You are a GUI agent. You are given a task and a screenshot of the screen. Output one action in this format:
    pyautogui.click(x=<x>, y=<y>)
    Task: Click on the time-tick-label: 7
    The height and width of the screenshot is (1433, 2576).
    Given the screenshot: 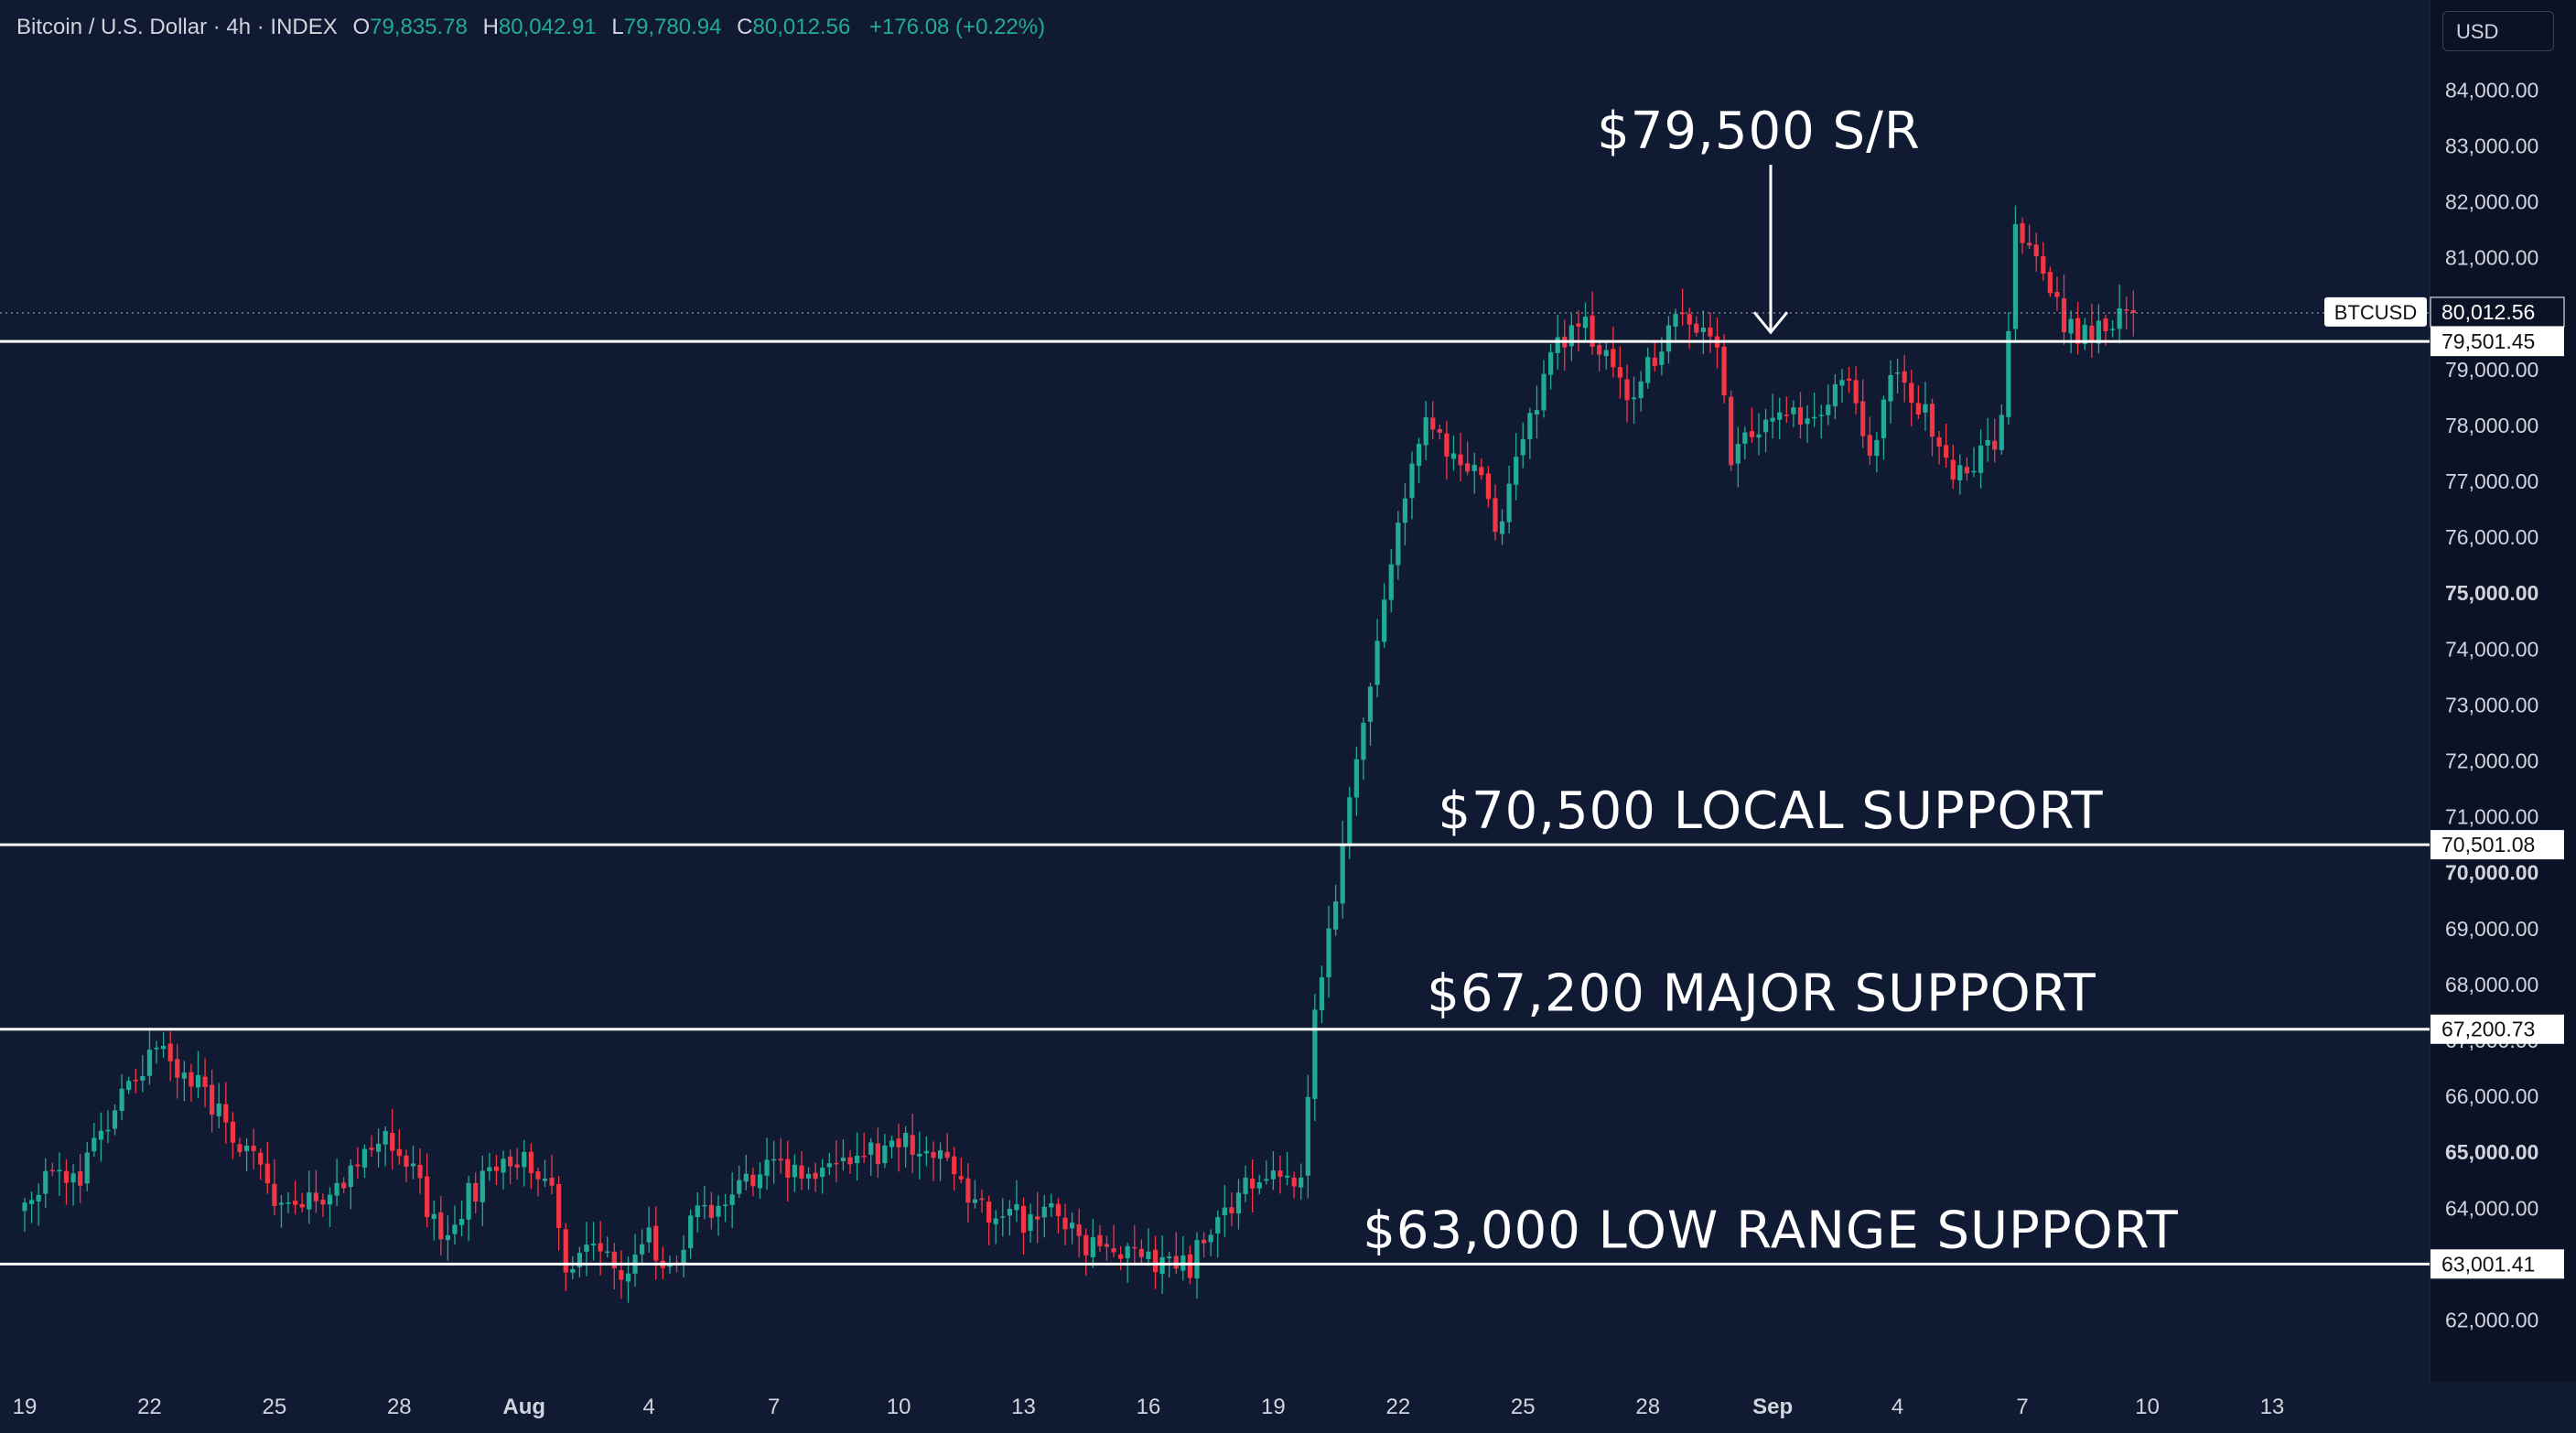 What is the action you would take?
    pyautogui.click(x=2022, y=1407)
    